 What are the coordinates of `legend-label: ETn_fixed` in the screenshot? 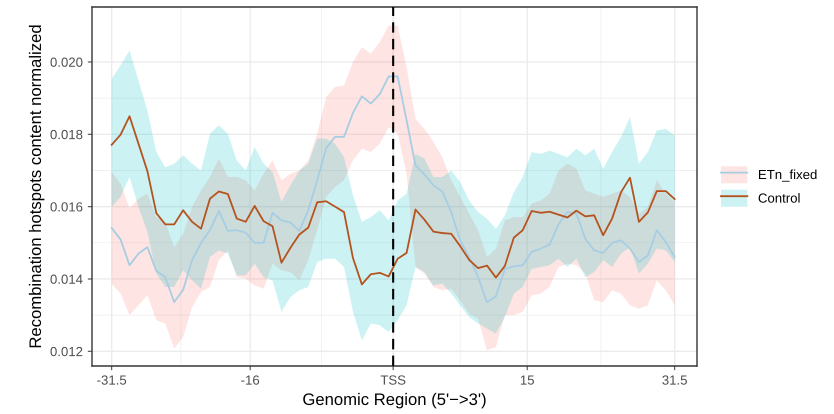 It's located at (787, 175).